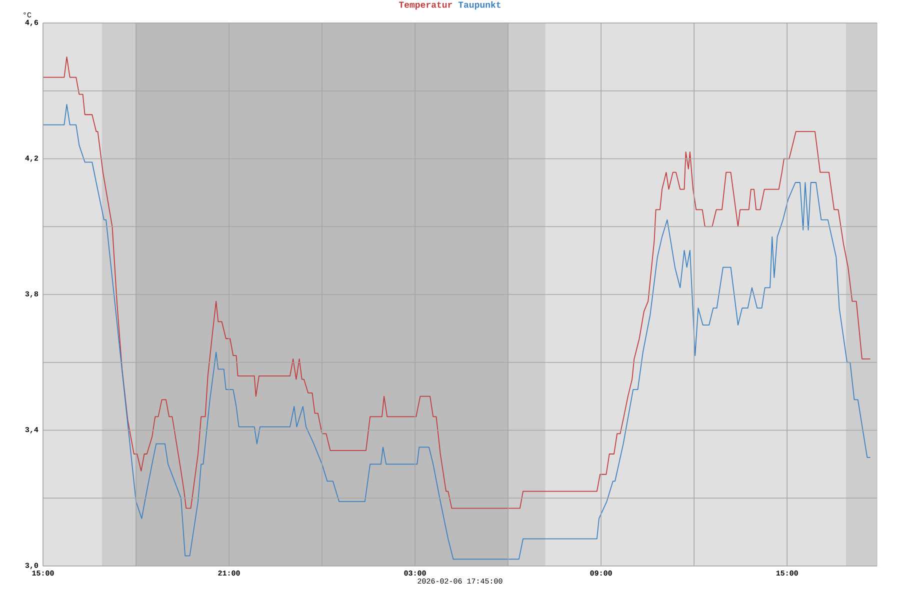 The image size is (900, 600). What do you see at coordinates (425, 6) in the screenshot?
I see `text: Temperatur` at bounding box center [425, 6].